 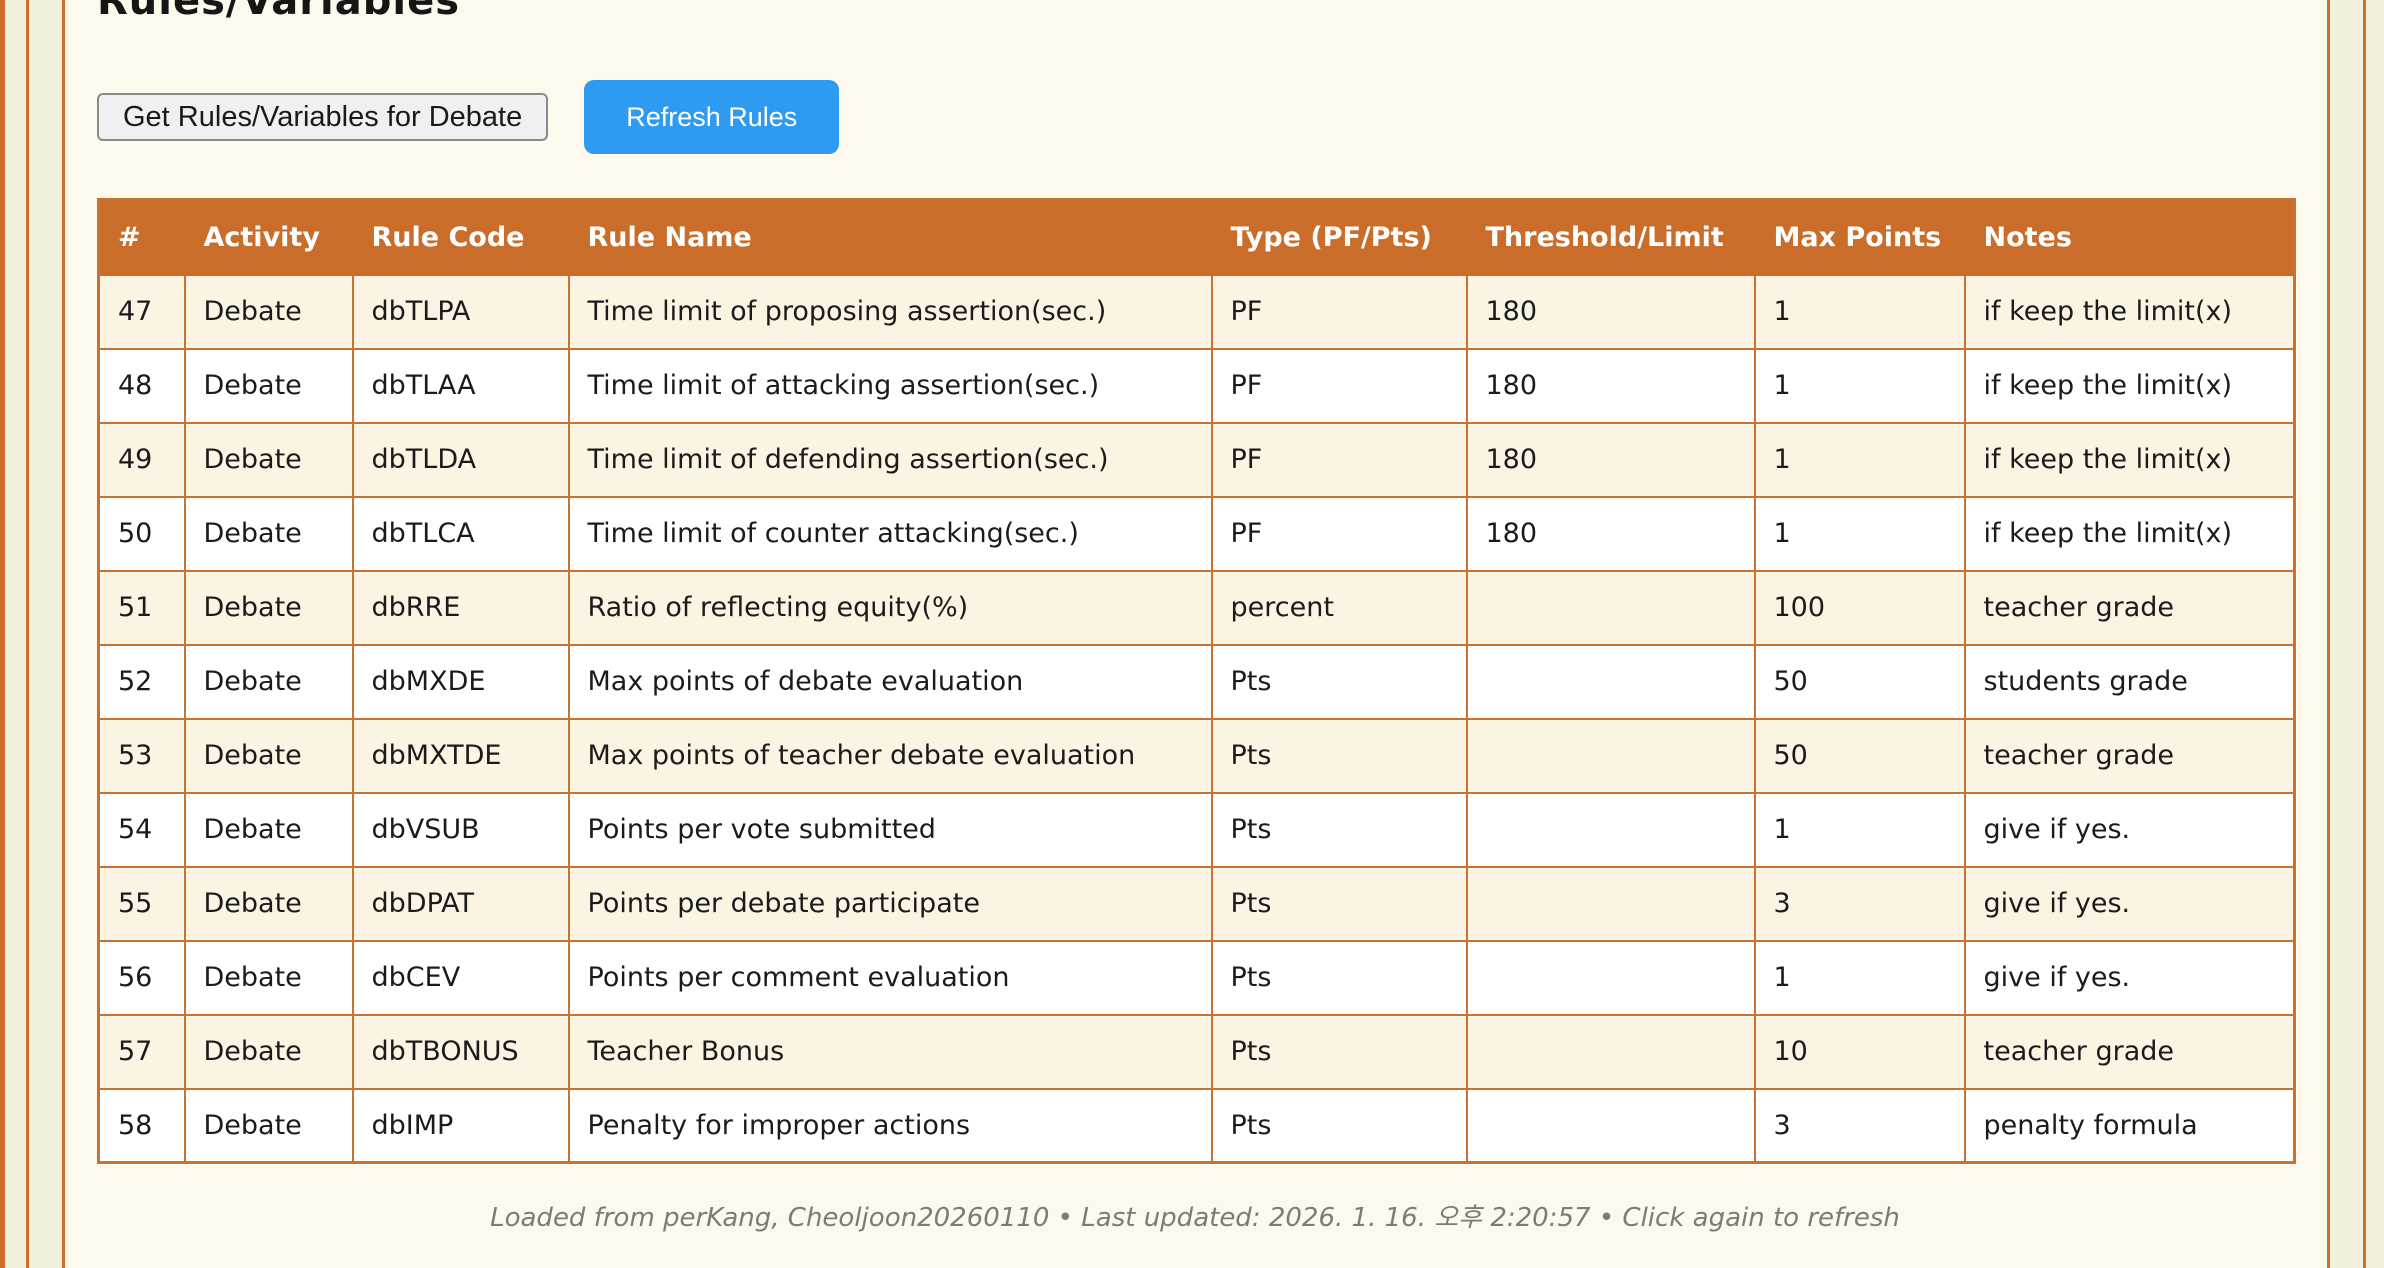 I want to click on header-cell-number: #, so click(x=141, y=237).